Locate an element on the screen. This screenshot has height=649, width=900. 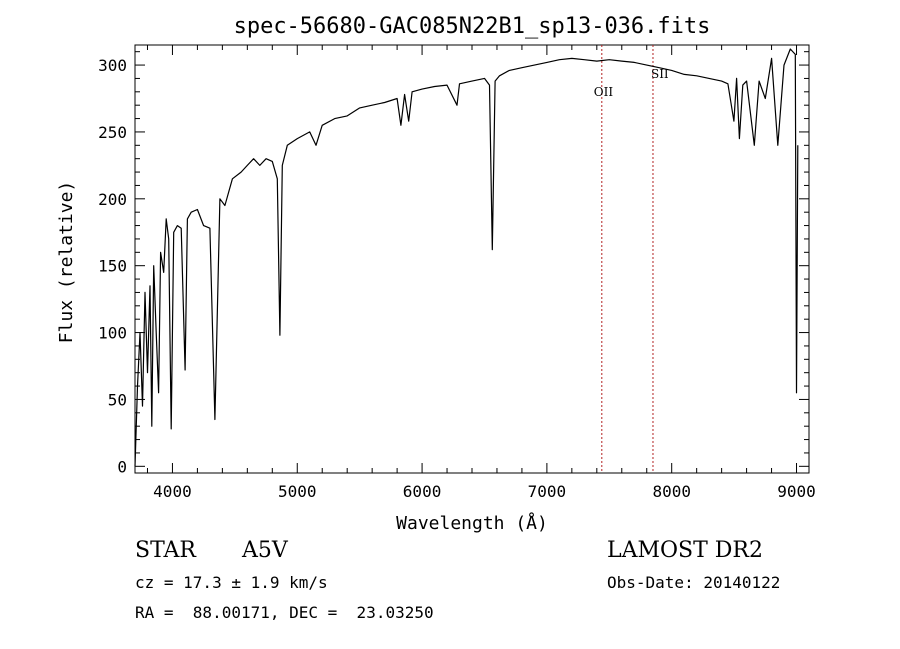
y-tick-label: 100 is located at coordinates (112, 333).